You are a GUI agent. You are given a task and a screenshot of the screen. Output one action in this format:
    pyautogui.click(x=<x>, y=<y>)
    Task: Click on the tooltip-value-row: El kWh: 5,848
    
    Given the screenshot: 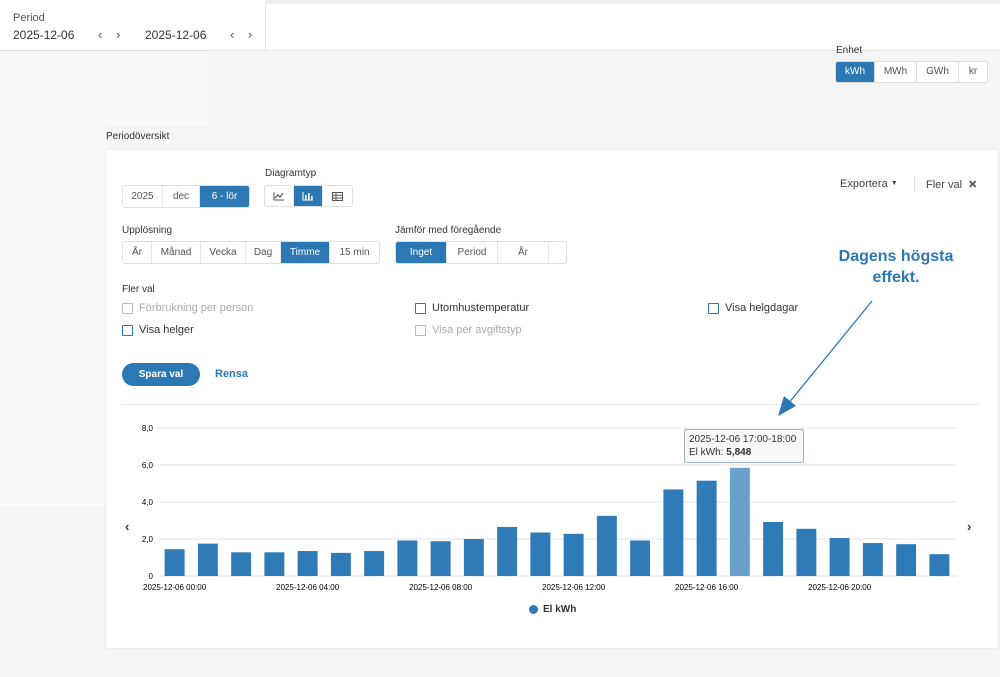 What is the action you would take?
    pyautogui.click(x=744, y=452)
    